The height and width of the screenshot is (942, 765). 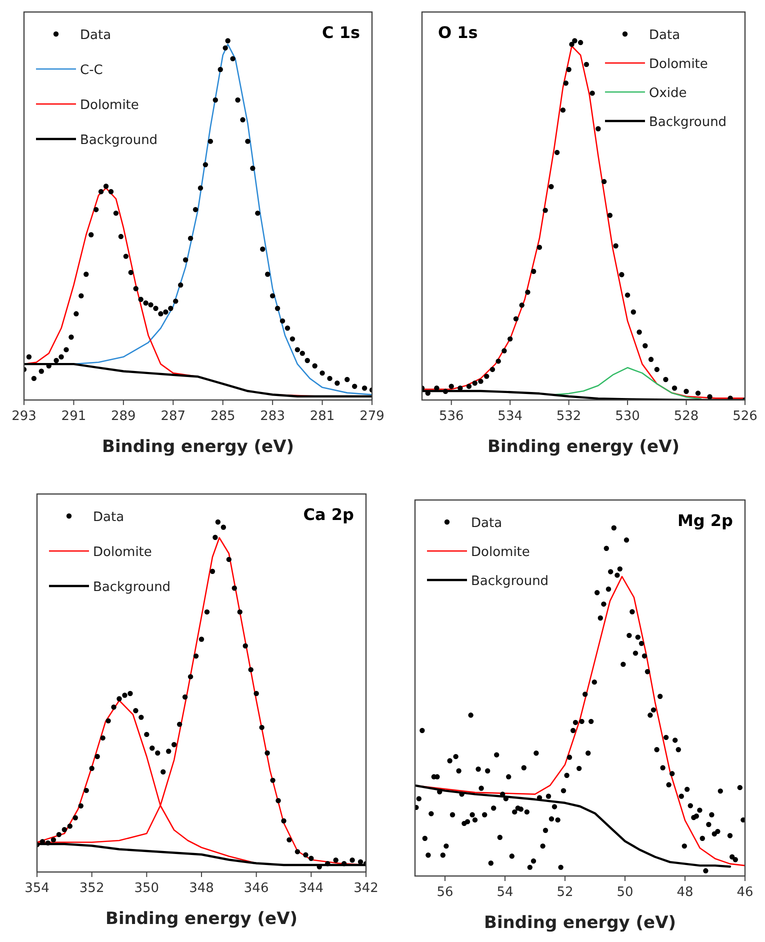 What do you see at coordinates (272, 416) in the screenshot?
I see `x-tick-label: 283` at bounding box center [272, 416].